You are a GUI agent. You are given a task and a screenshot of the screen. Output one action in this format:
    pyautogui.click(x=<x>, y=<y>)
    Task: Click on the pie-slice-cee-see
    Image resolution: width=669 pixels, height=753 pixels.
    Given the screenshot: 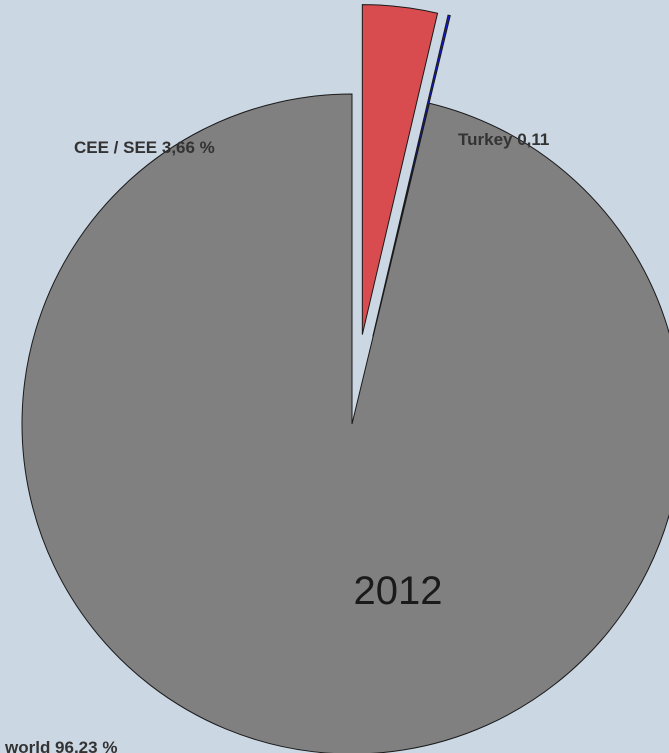 What is the action you would take?
    pyautogui.click(x=400, y=169)
    